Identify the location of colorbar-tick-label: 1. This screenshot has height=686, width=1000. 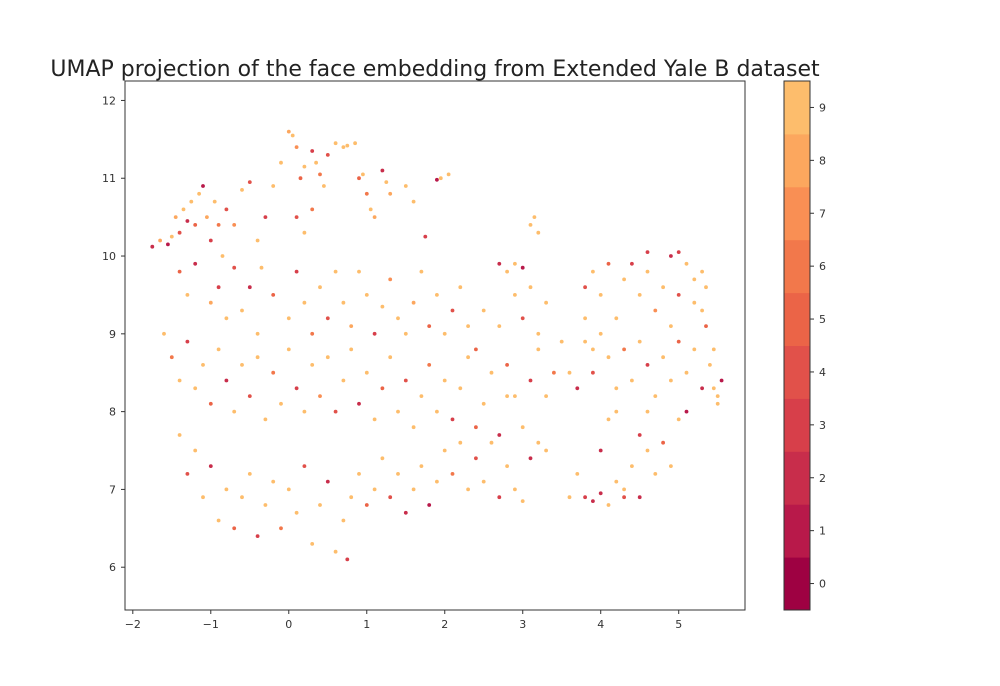
(822, 531).